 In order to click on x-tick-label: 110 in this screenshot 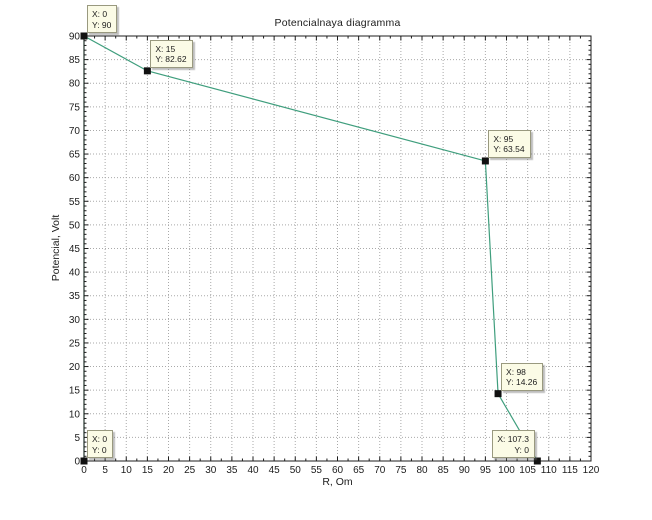, I will do `click(549, 470)`.